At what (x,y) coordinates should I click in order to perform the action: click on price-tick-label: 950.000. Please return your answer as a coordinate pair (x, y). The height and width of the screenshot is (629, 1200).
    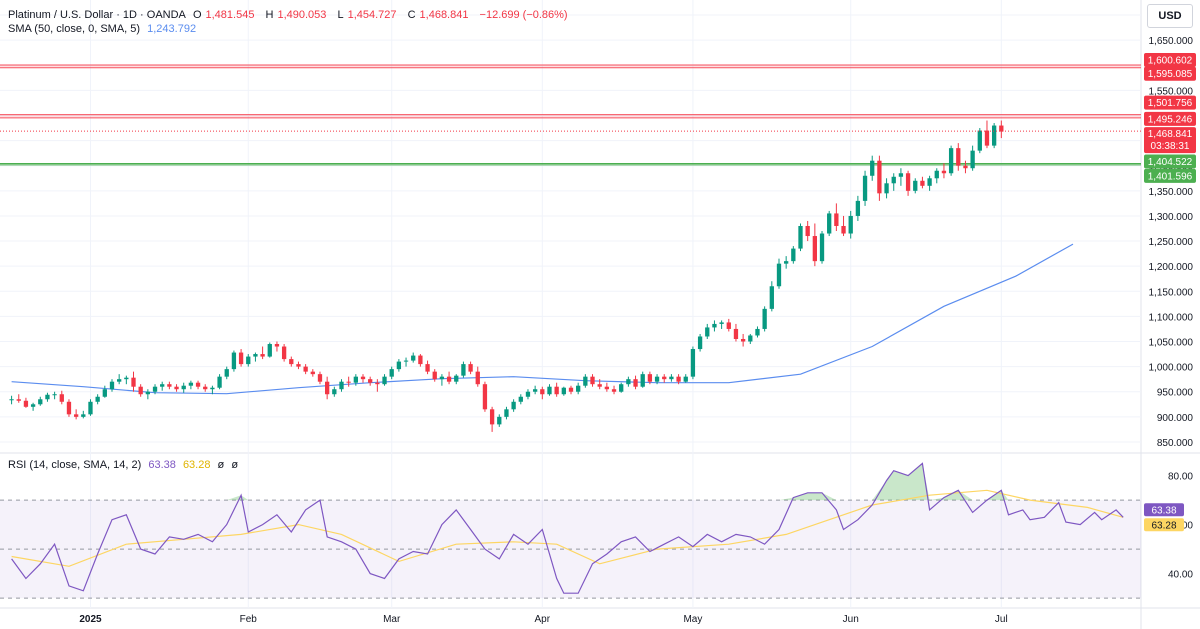
    Looking at the image, I should click on (1175, 393).